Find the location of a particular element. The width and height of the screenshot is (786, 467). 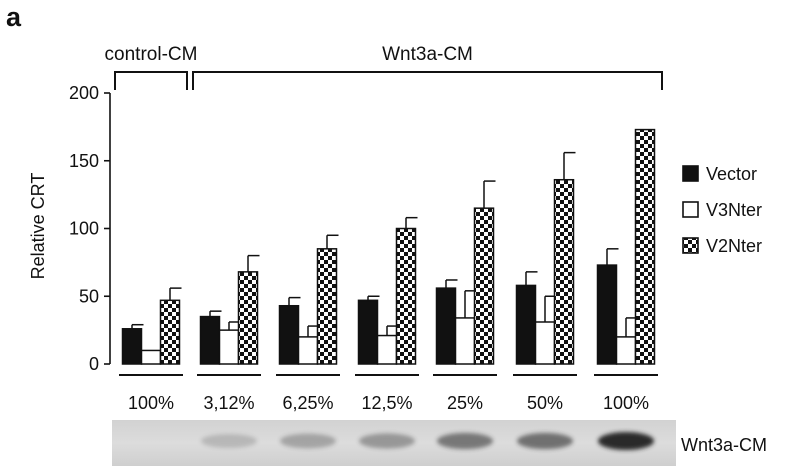

western-blot is located at coordinates (394, 443).